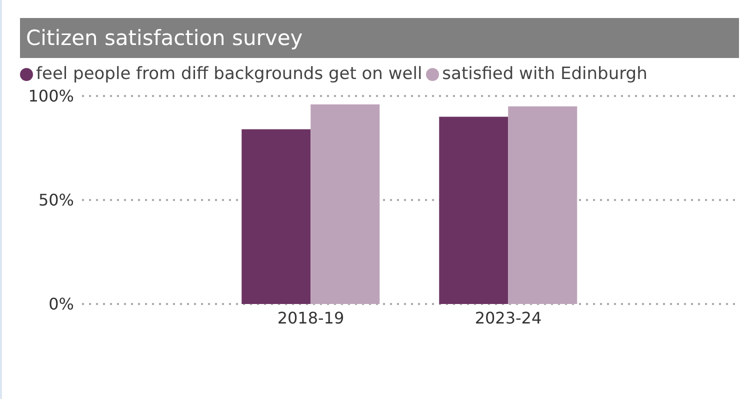 This screenshot has width=745, height=407. I want to click on x-tick-label: 2018-19, so click(310, 318).